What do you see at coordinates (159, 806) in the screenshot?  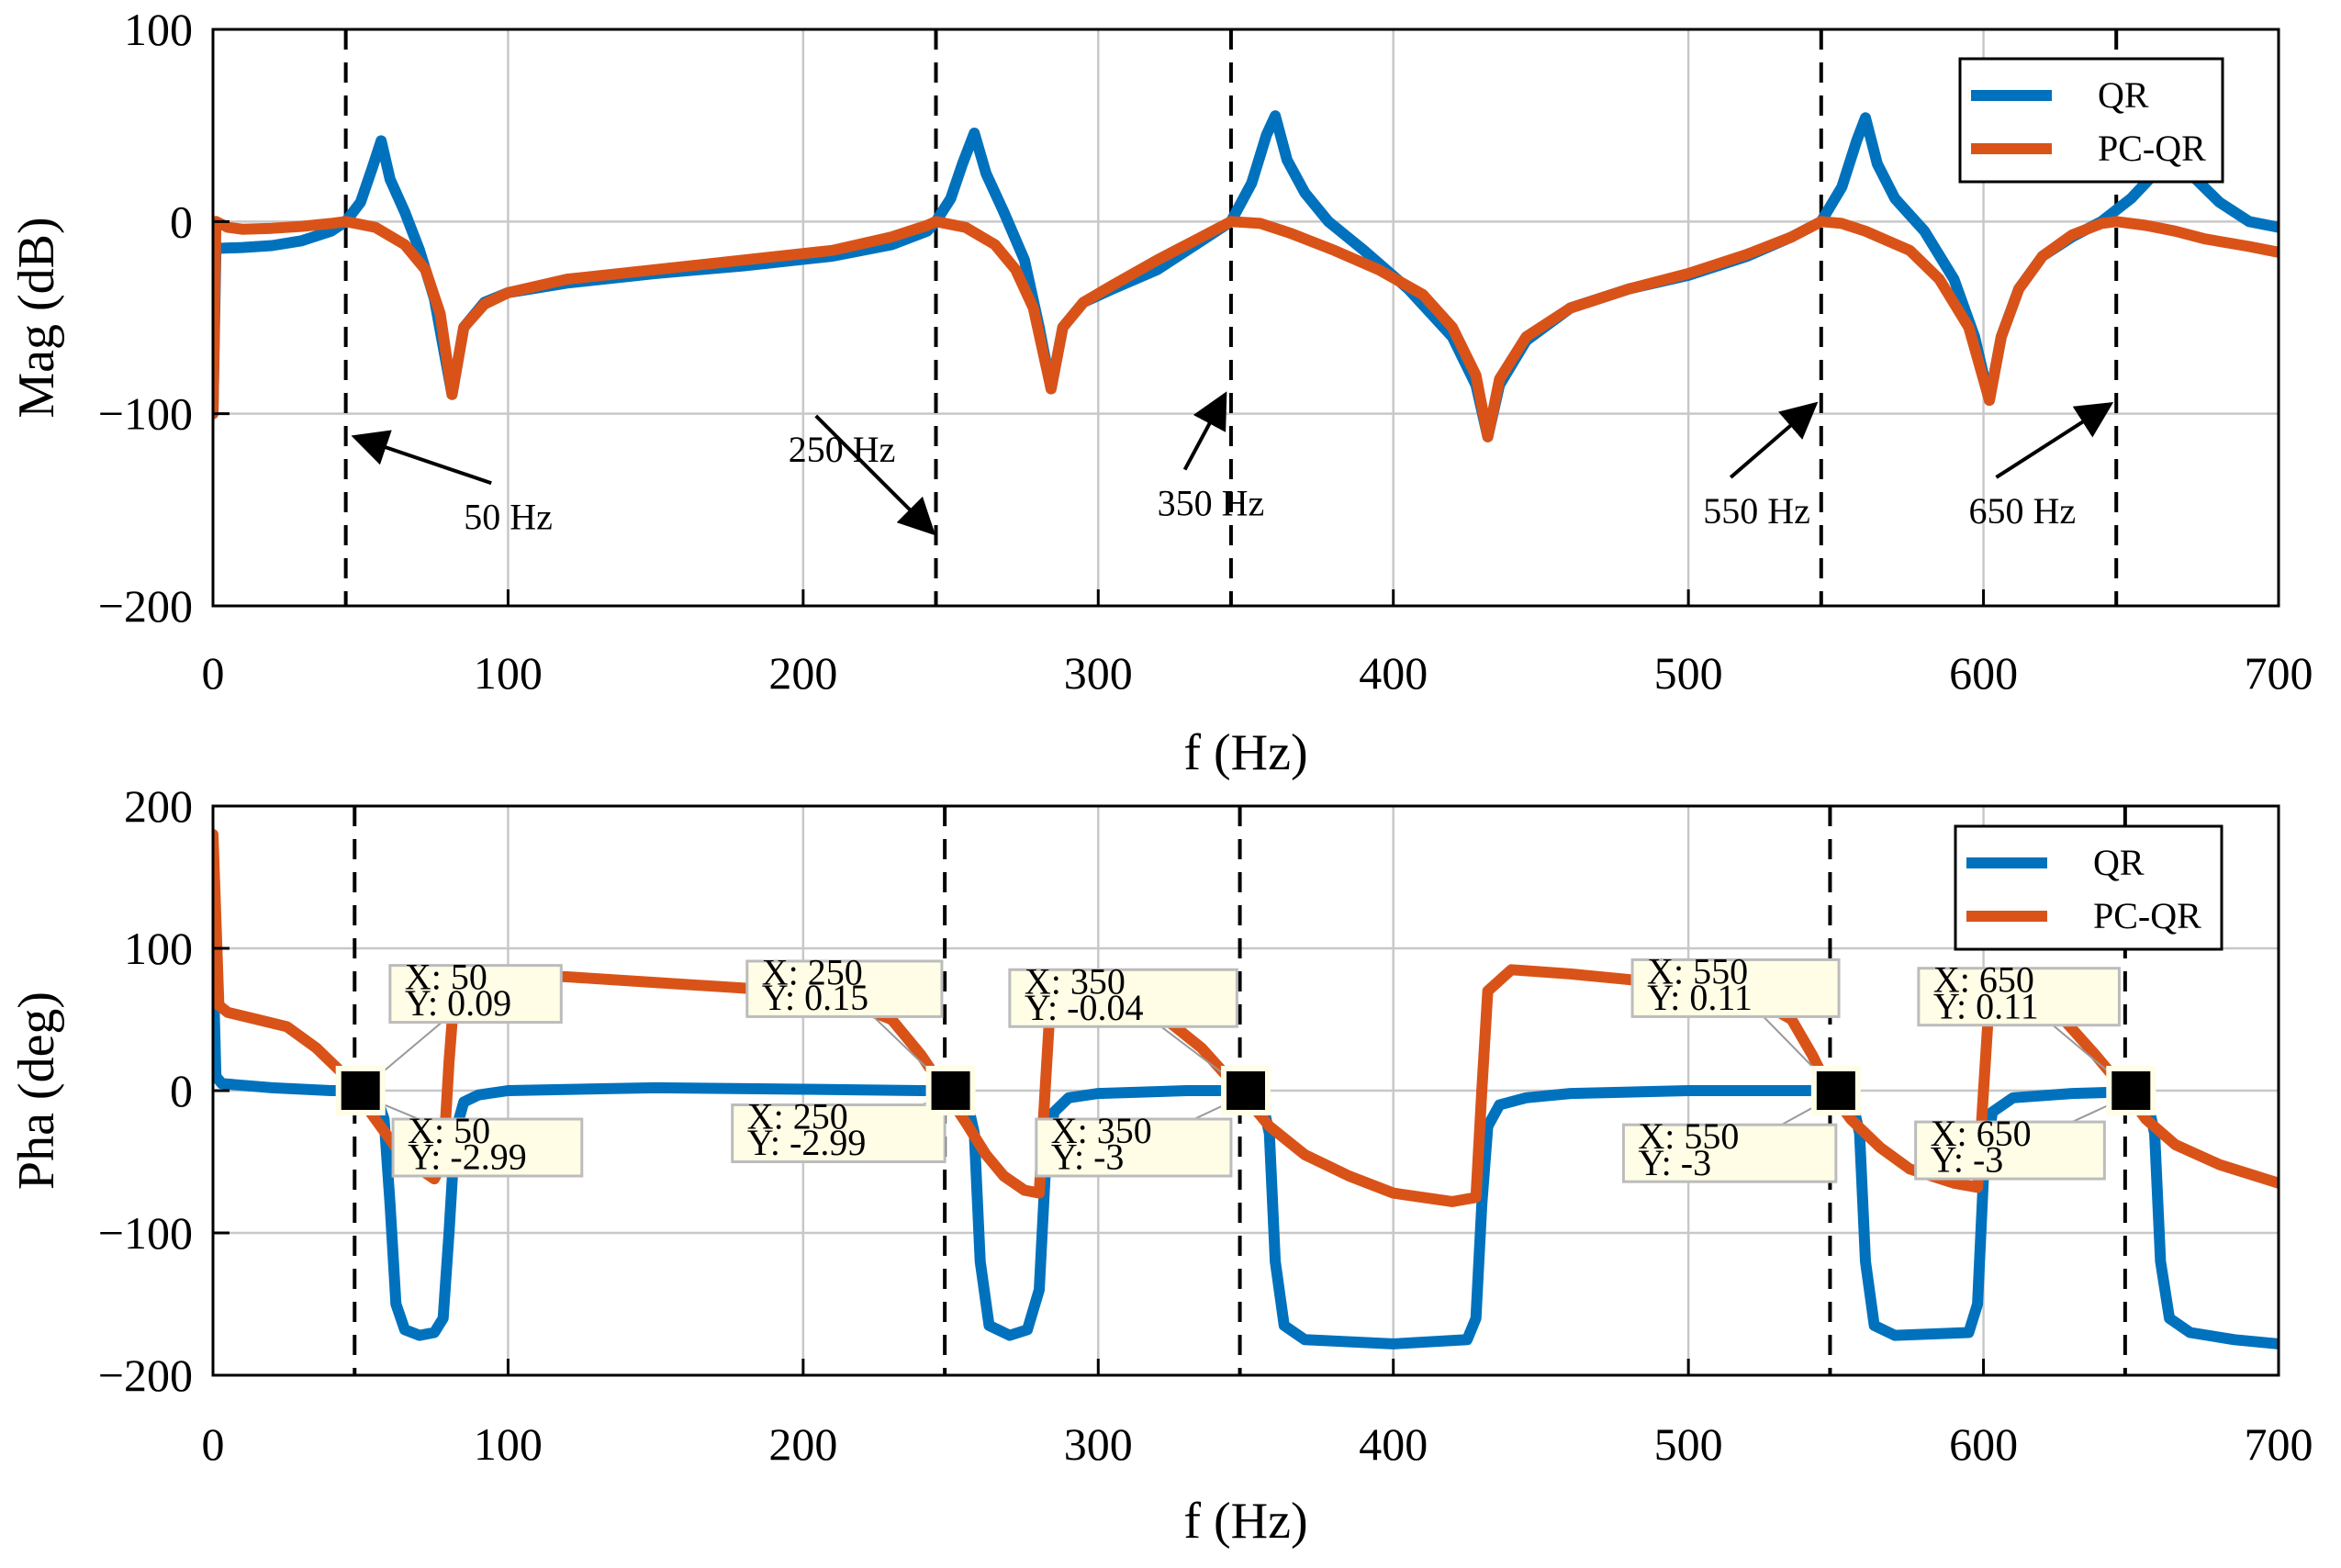 I see `y-tick-label: 200` at bounding box center [159, 806].